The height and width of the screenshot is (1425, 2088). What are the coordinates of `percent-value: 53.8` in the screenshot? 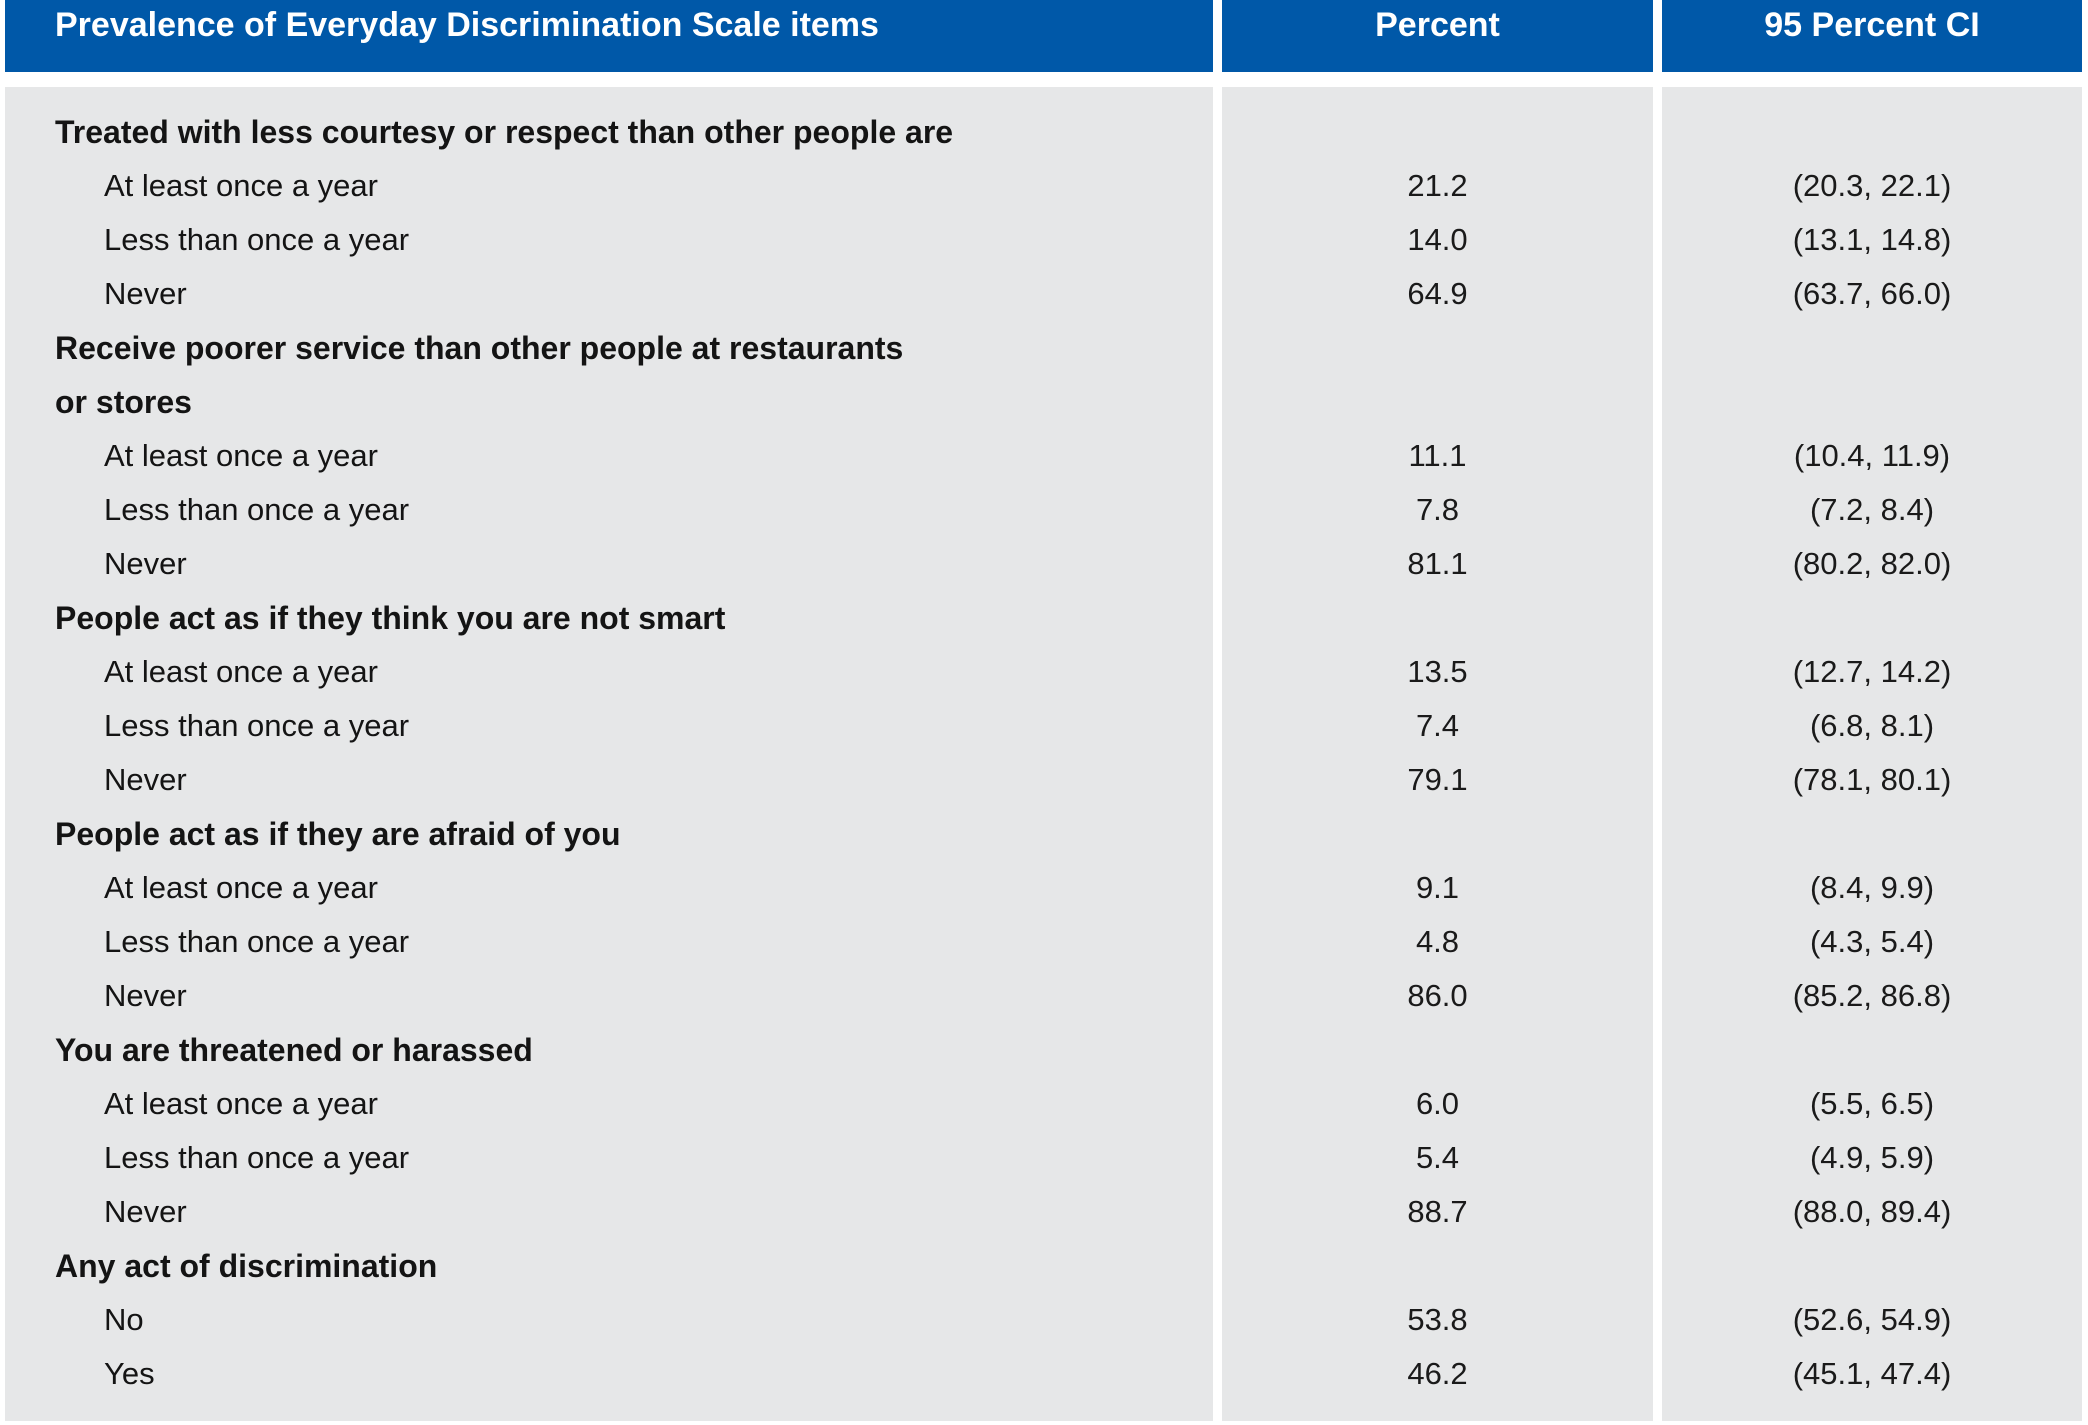 It's located at (1437, 1319).